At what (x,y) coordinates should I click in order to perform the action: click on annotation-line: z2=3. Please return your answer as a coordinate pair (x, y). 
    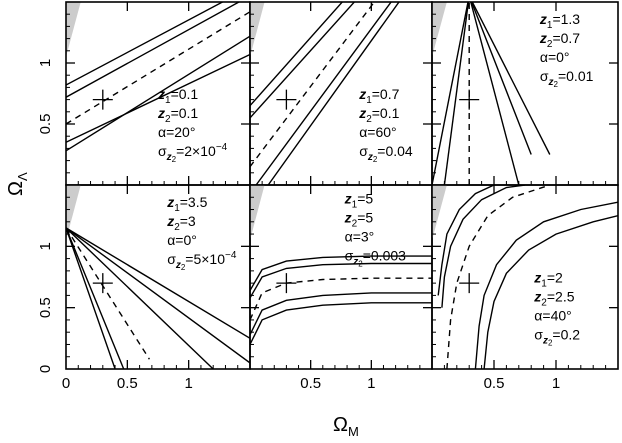
    Looking at the image, I should click on (181, 223).